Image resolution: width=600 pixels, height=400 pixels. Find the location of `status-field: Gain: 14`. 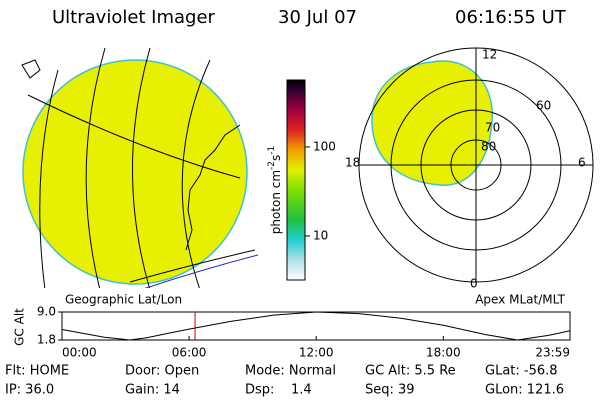

status-field: Gain: 14 is located at coordinates (152, 390).